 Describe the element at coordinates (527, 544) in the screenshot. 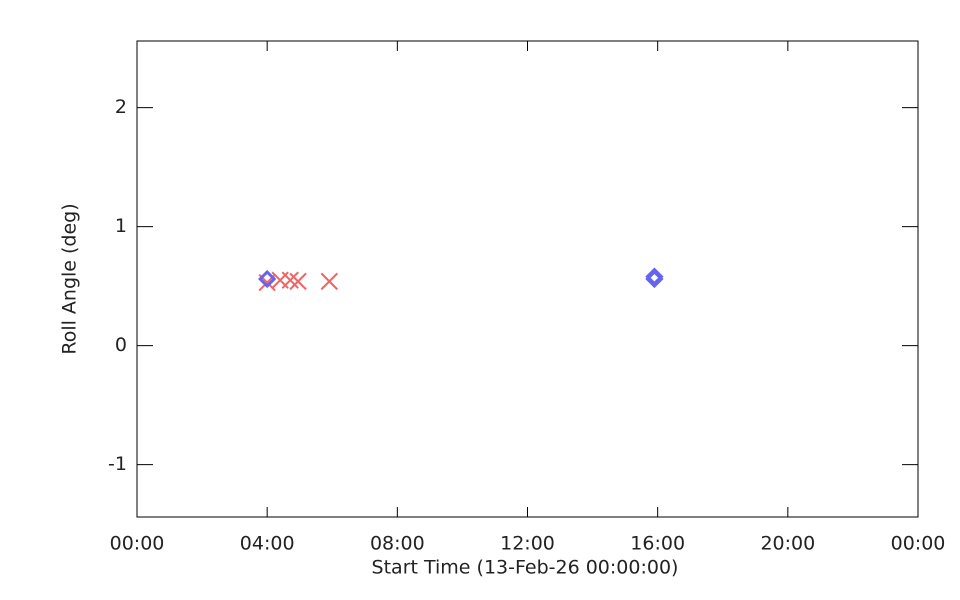

I see `x-tick-label: 12:00` at that location.